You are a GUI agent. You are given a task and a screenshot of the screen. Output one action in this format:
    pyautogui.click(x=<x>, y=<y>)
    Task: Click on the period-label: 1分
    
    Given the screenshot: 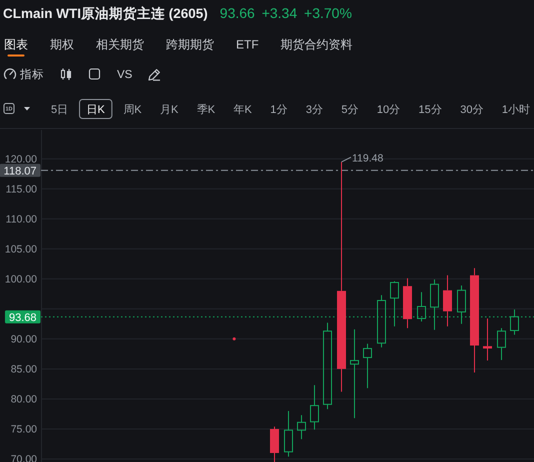 What is the action you would take?
    pyautogui.click(x=279, y=110)
    